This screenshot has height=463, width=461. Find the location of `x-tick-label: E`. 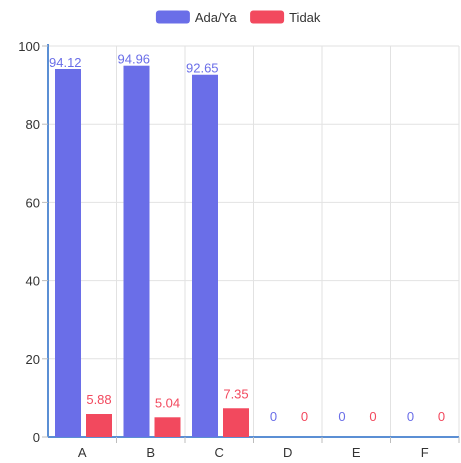

x-tick-label: E is located at coordinates (356, 451).